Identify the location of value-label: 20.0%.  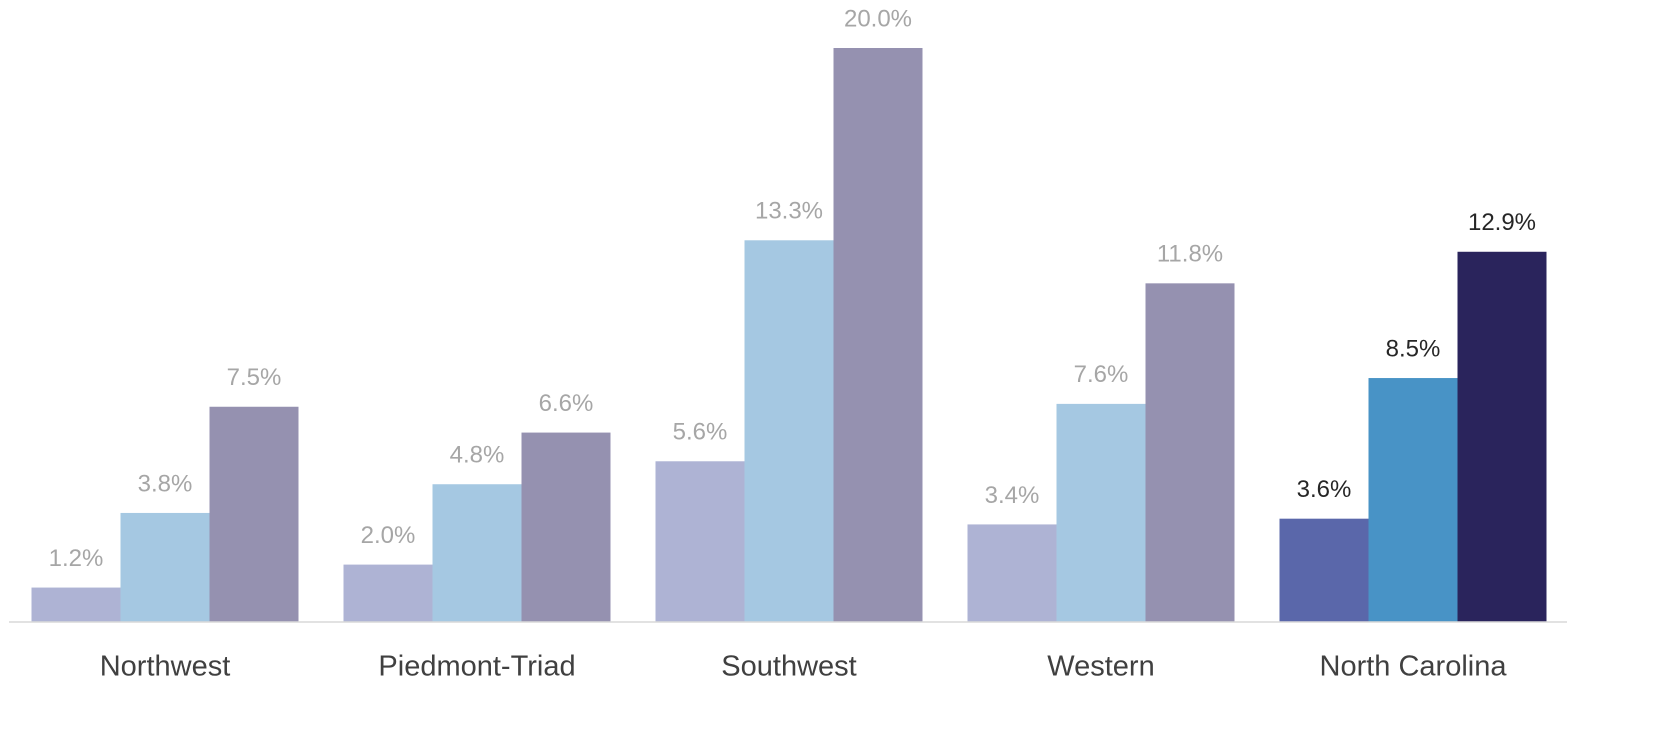
(878, 18).